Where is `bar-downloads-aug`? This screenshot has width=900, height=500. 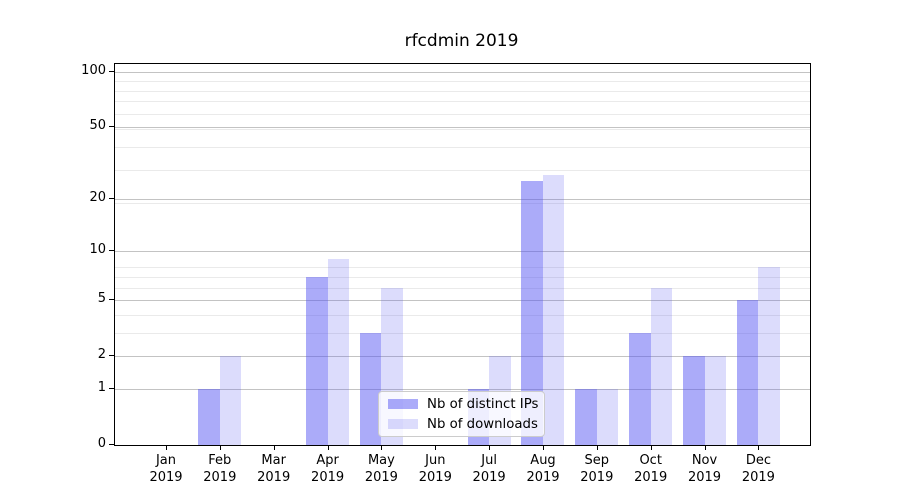 bar-downloads-aug is located at coordinates (553, 310).